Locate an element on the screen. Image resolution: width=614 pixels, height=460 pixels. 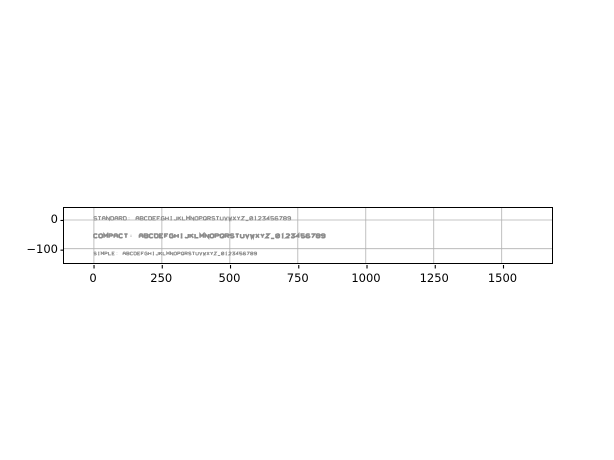
text-run-standard is located at coordinates (192, 218).